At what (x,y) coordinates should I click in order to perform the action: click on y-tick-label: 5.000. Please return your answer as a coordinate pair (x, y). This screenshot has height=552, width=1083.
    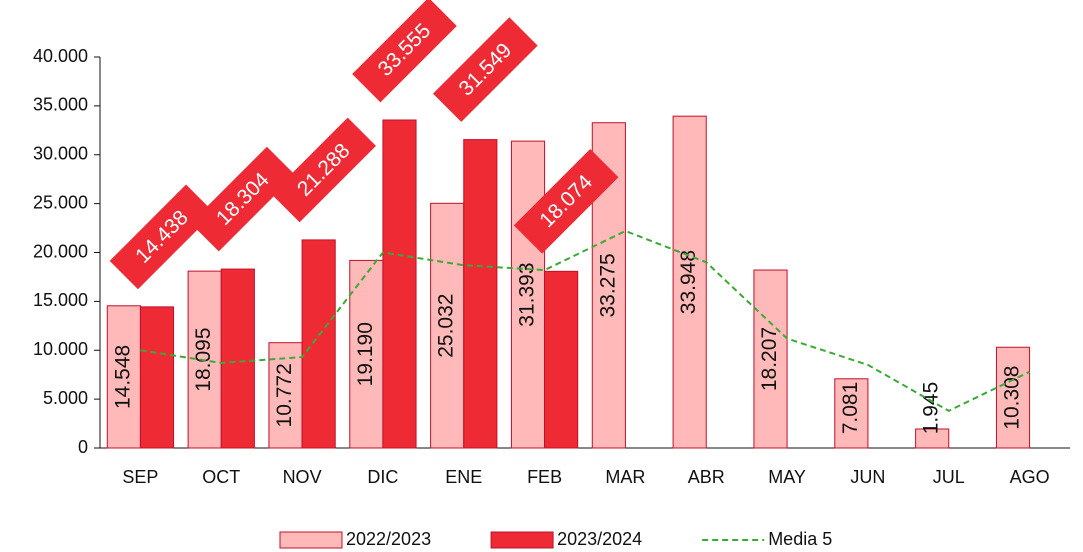
    Looking at the image, I should click on (65, 398).